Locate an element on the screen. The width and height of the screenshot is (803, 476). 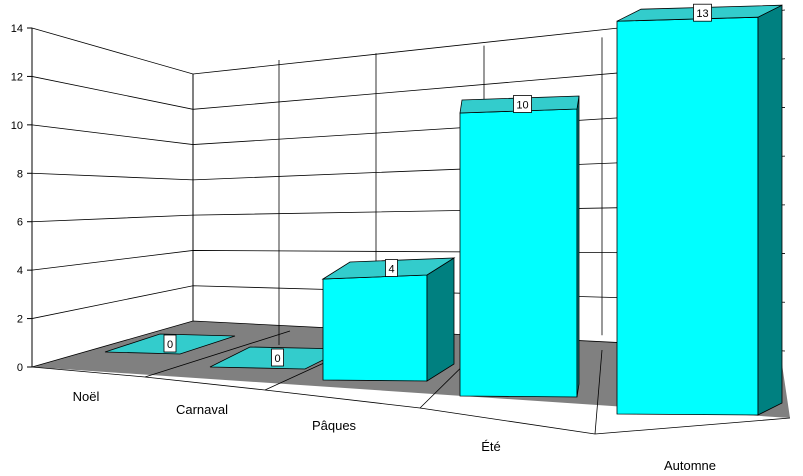
floor-front-edge is located at coordinates (411, 400).